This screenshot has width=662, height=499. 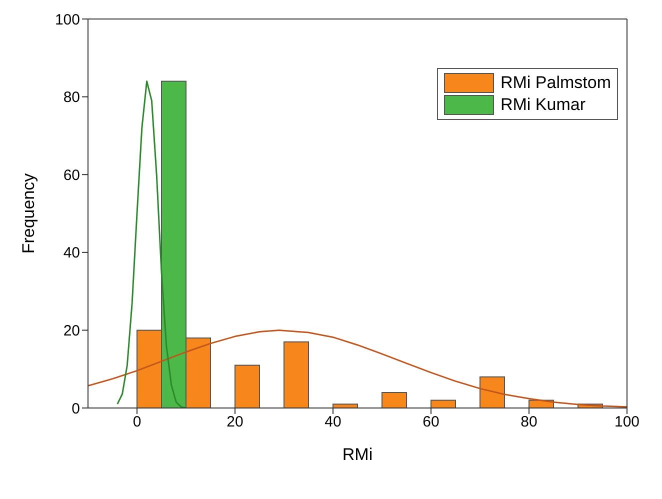 What do you see at coordinates (627, 422) in the screenshot?
I see `x-tick-label: 100` at bounding box center [627, 422].